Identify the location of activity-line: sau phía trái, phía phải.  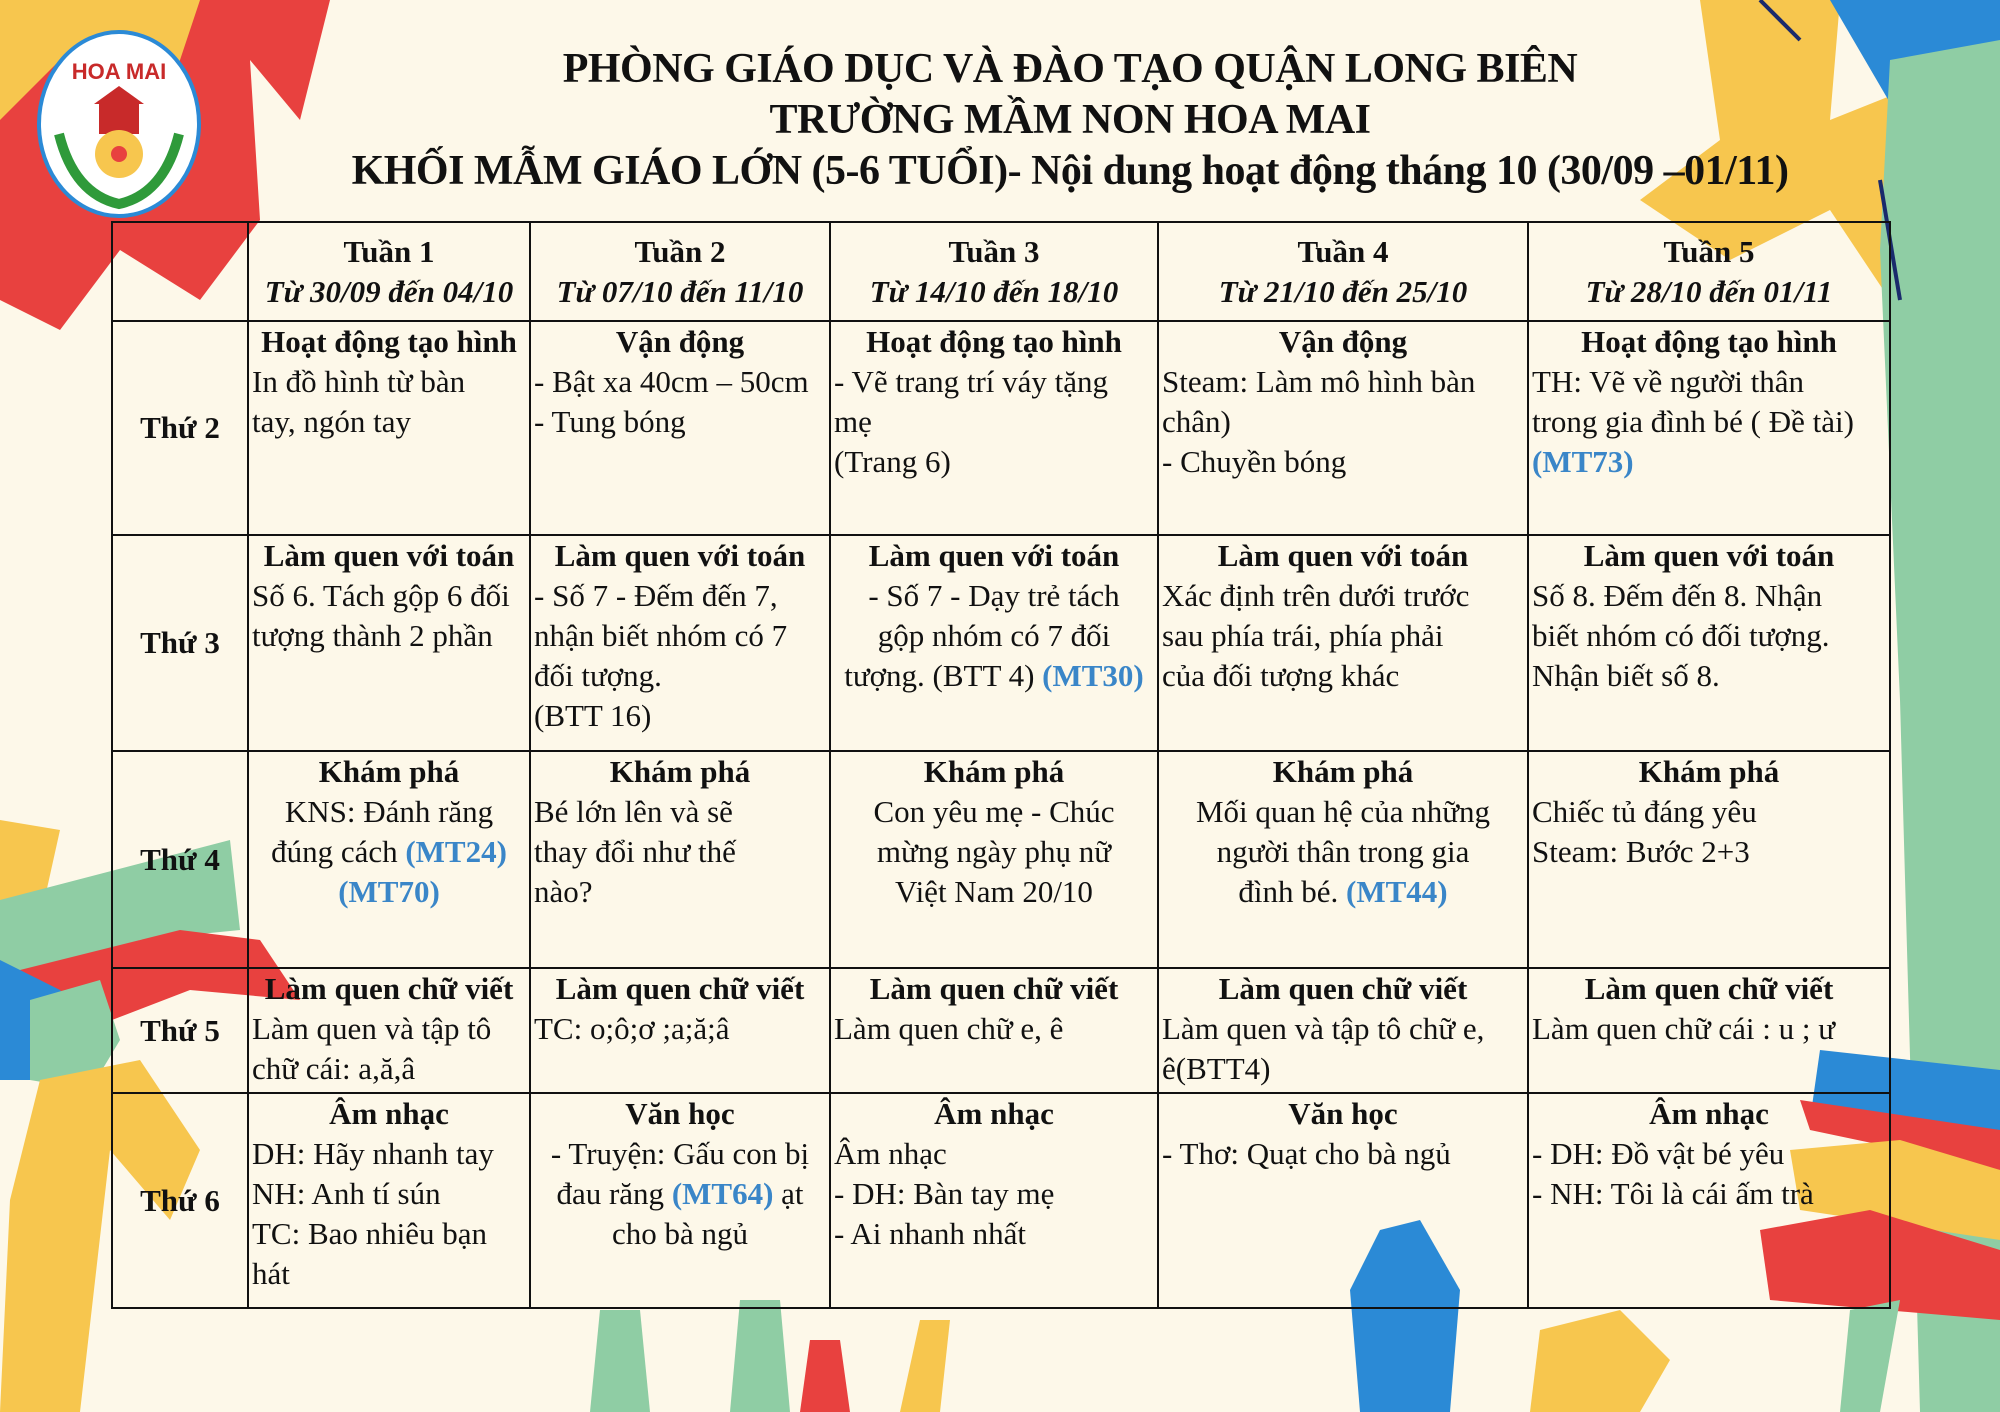
(1343, 636).